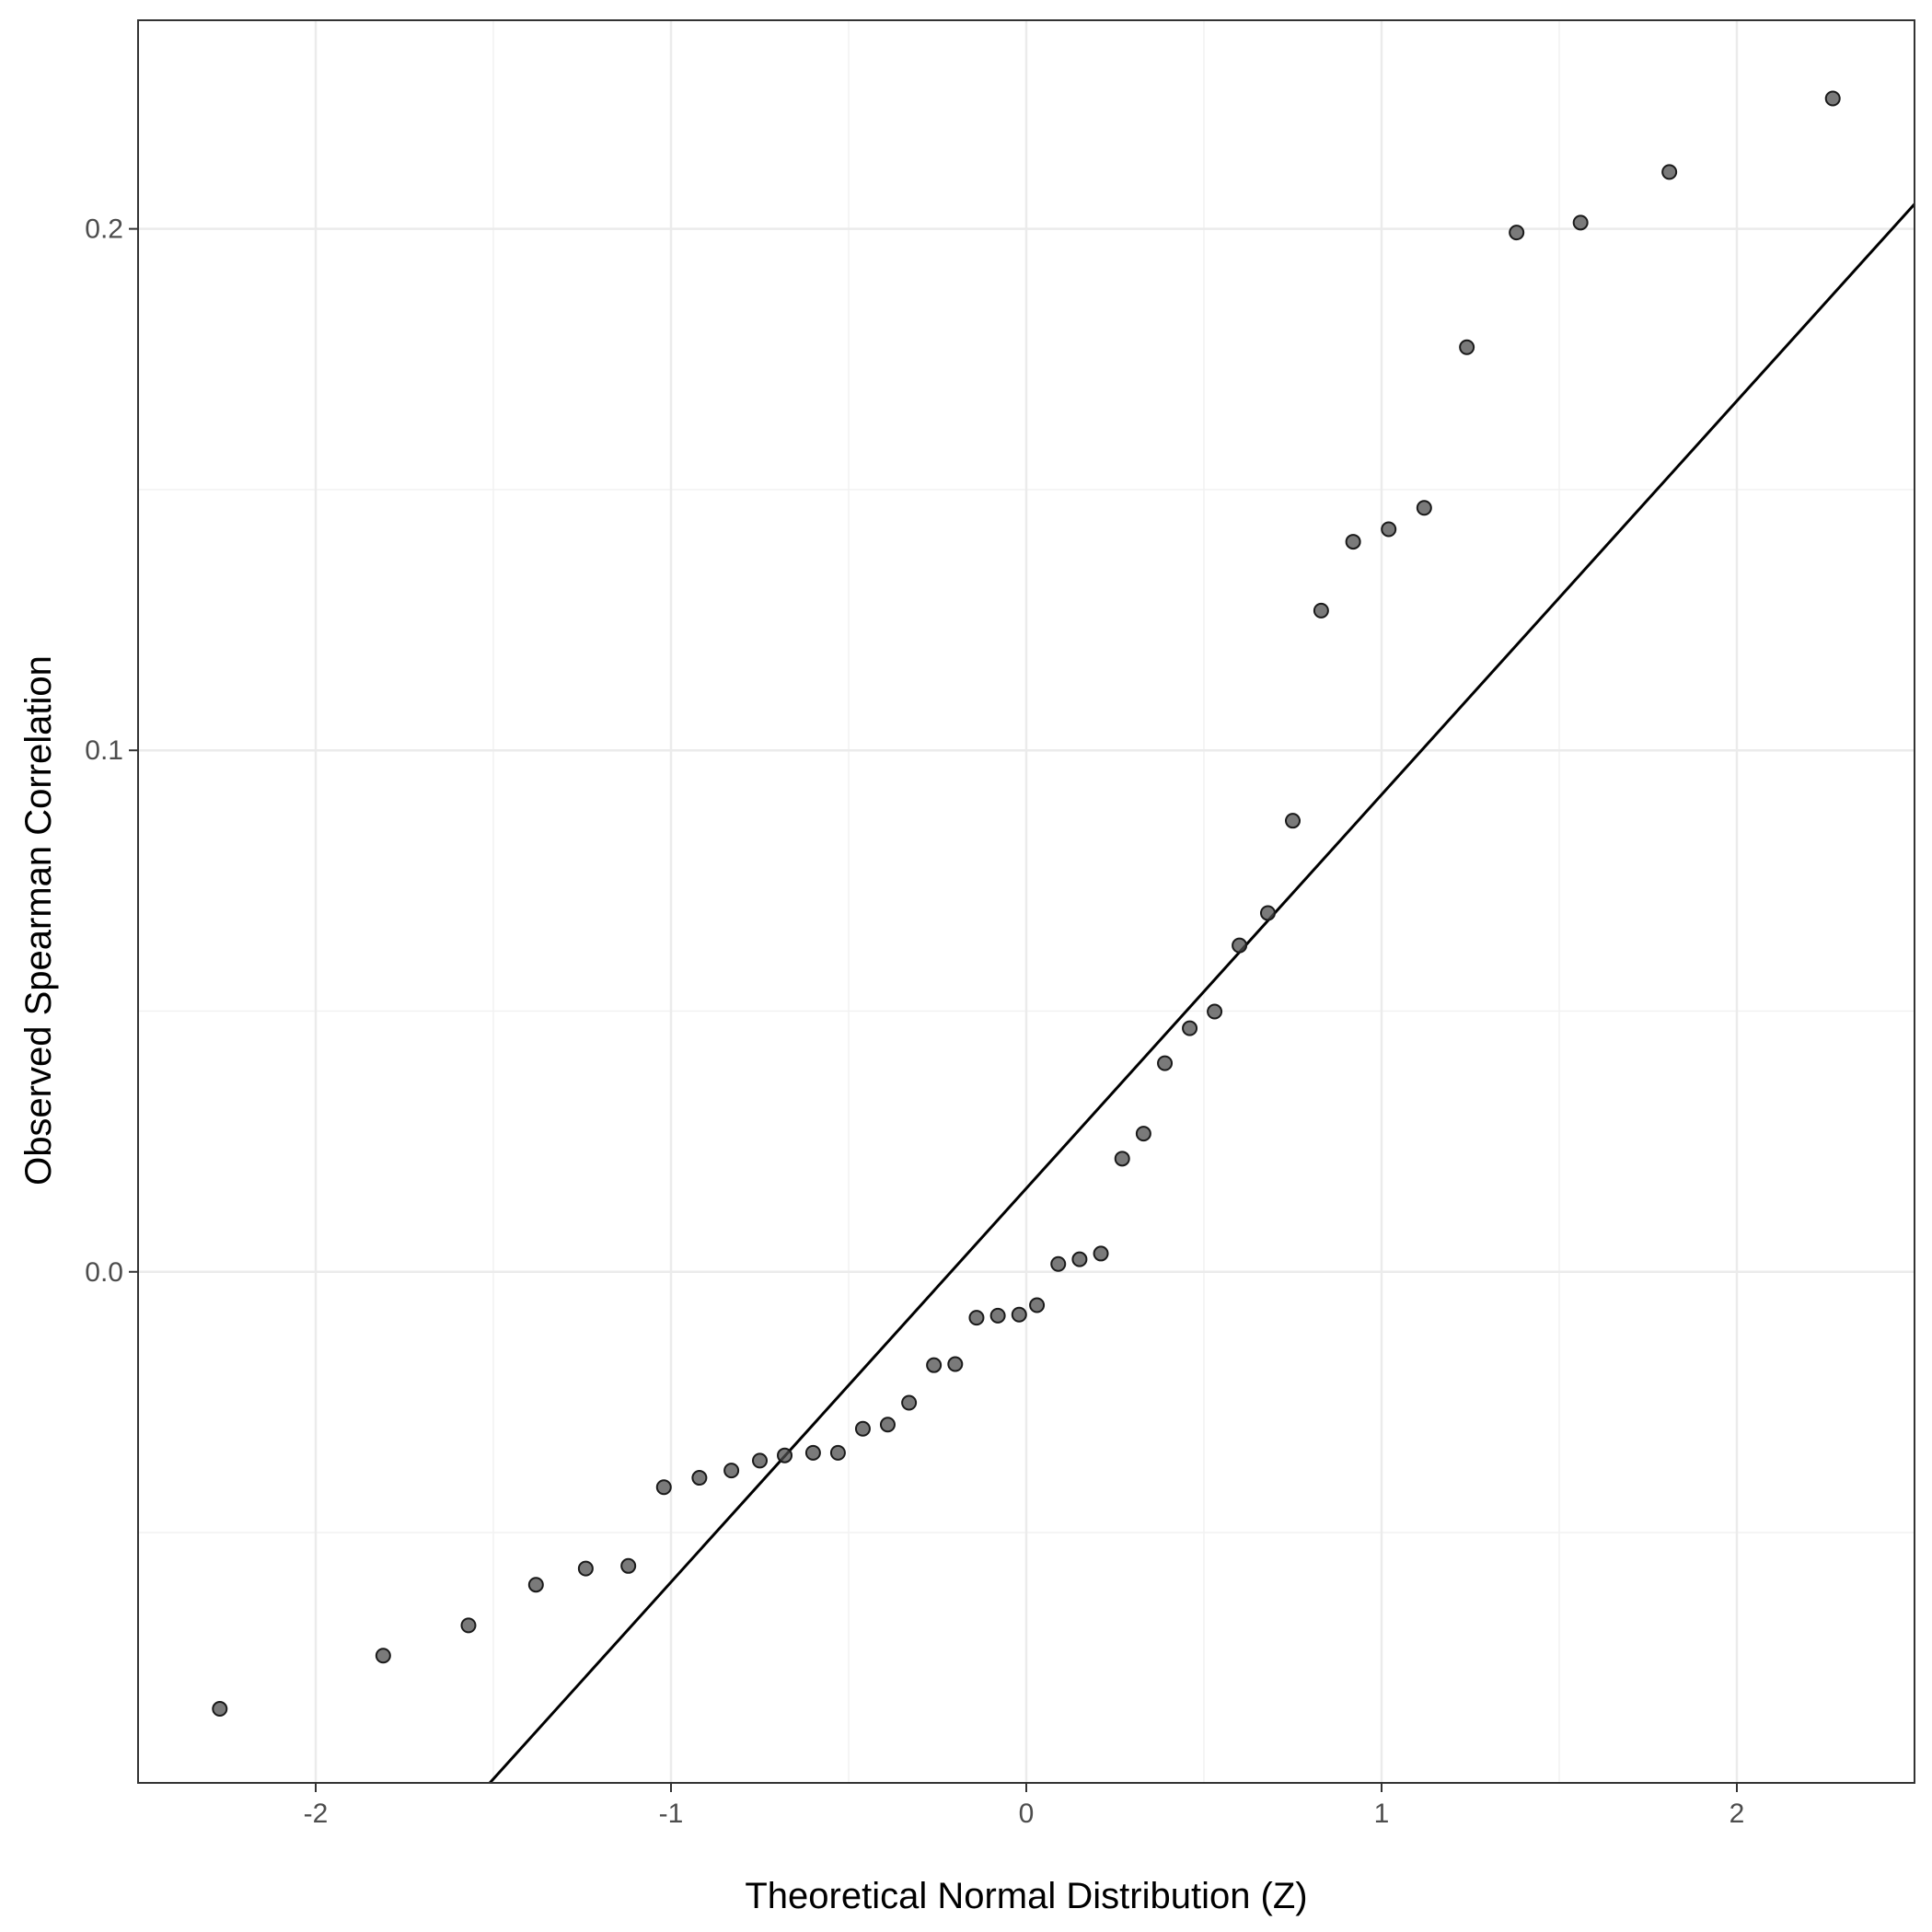 Image resolution: width=1932 pixels, height=1932 pixels. Describe the element at coordinates (1738, 1814) in the screenshot. I see `x-tick-label: 2` at that location.